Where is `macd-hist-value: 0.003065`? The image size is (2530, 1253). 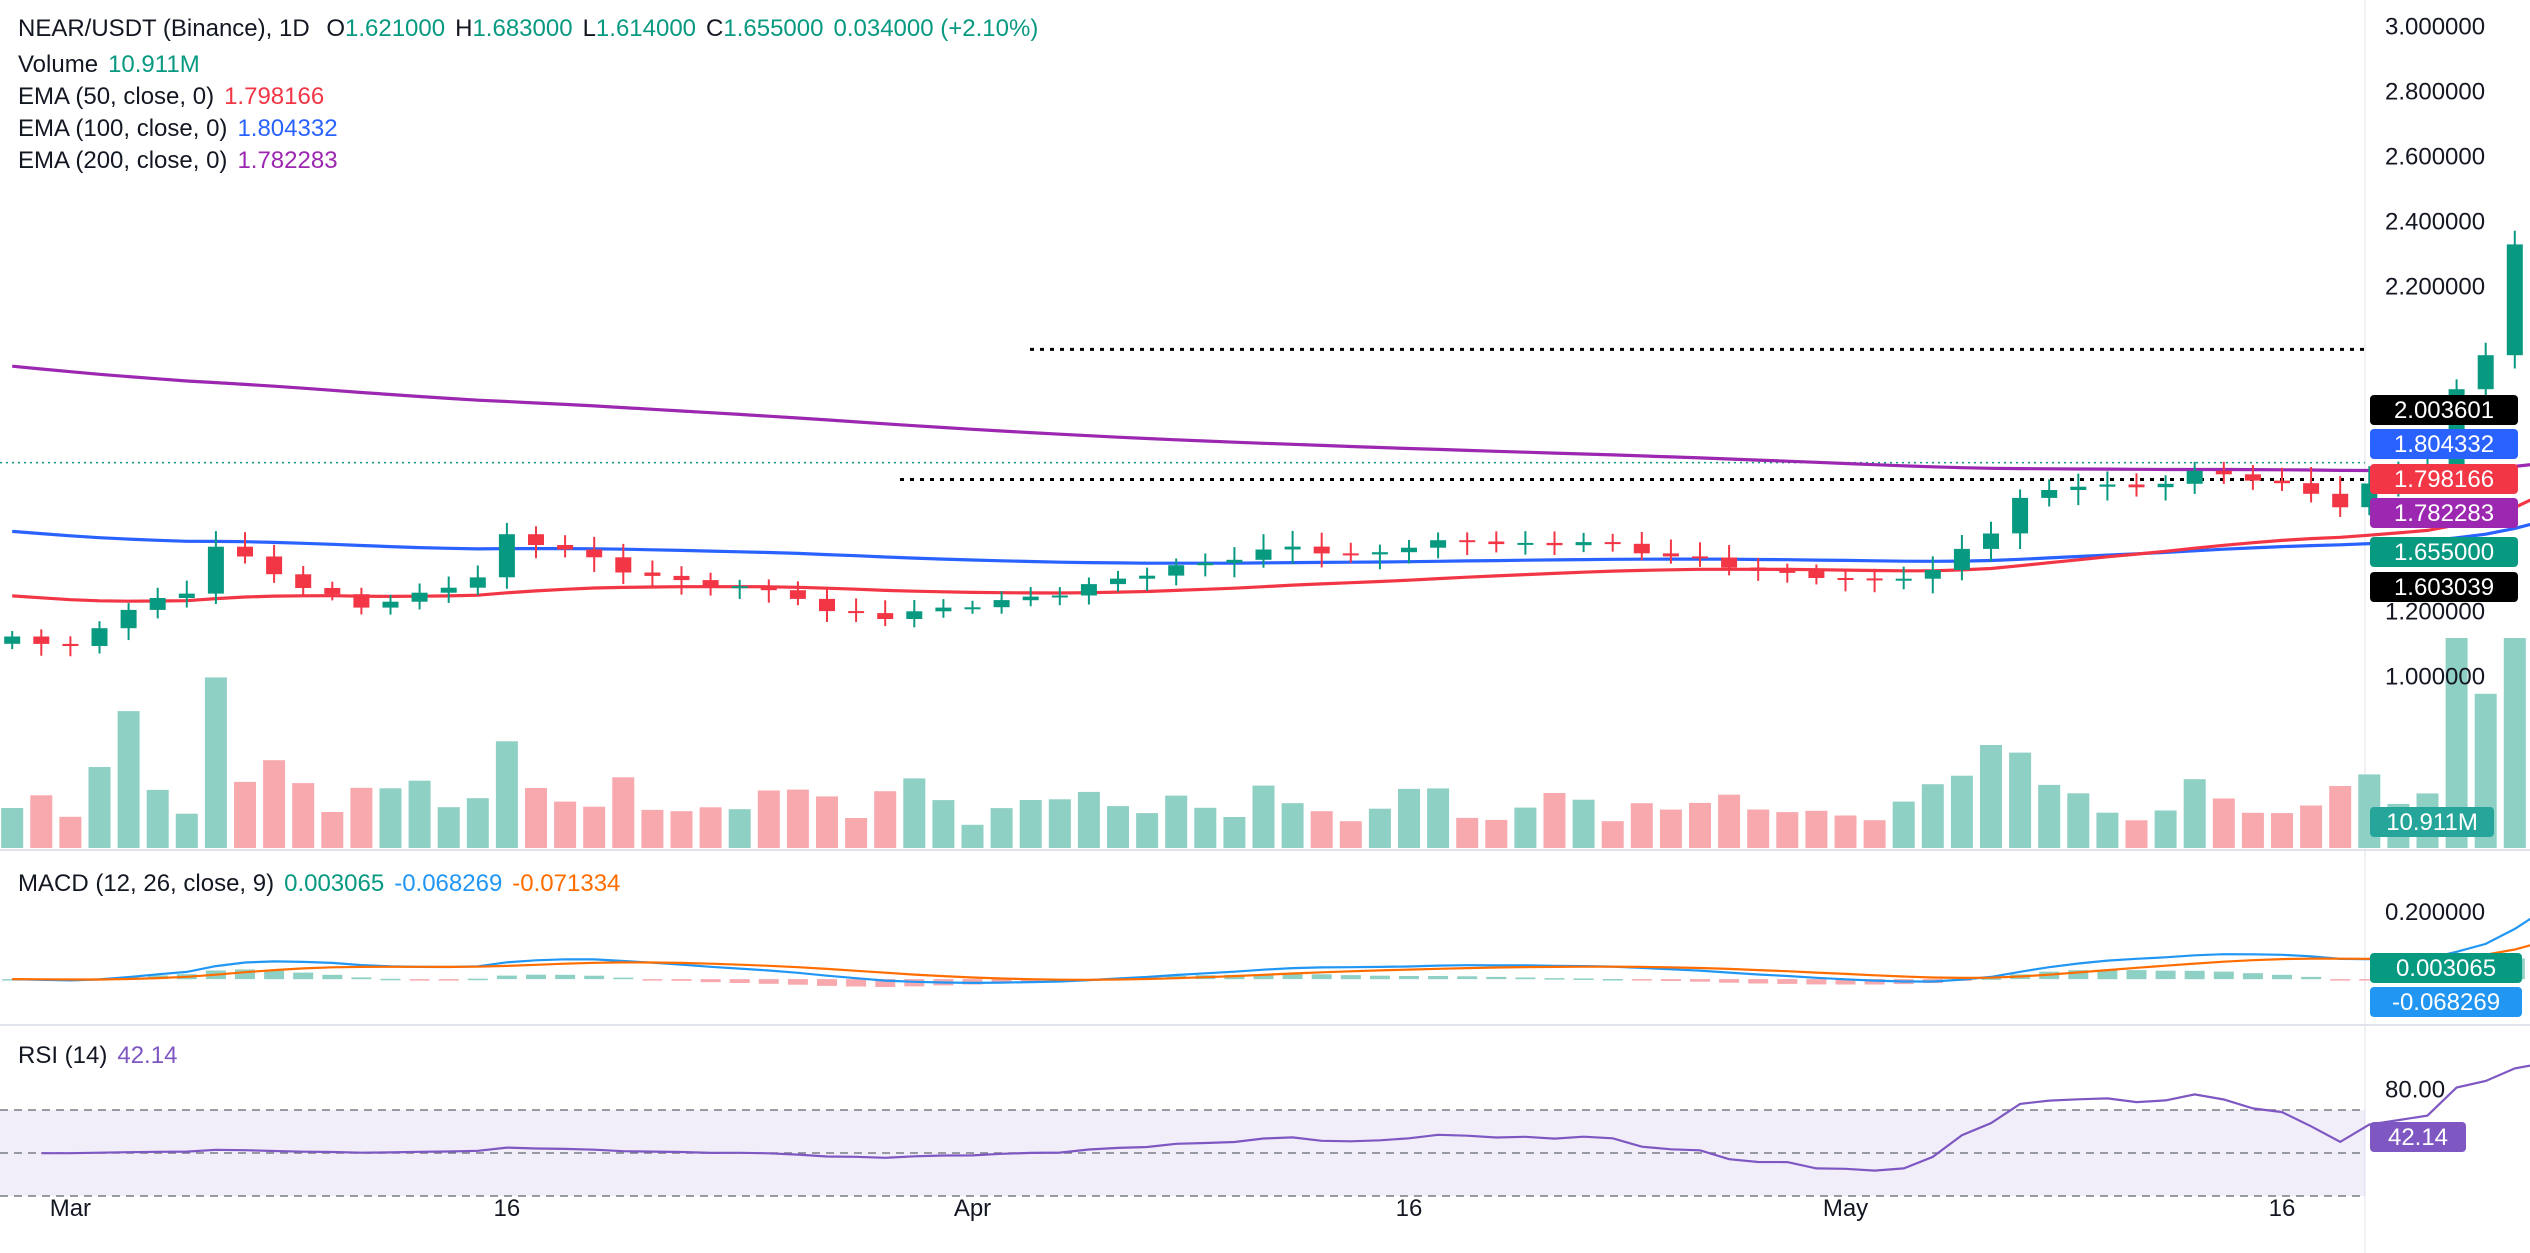 macd-hist-value: 0.003065 is located at coordinates (334, 883).